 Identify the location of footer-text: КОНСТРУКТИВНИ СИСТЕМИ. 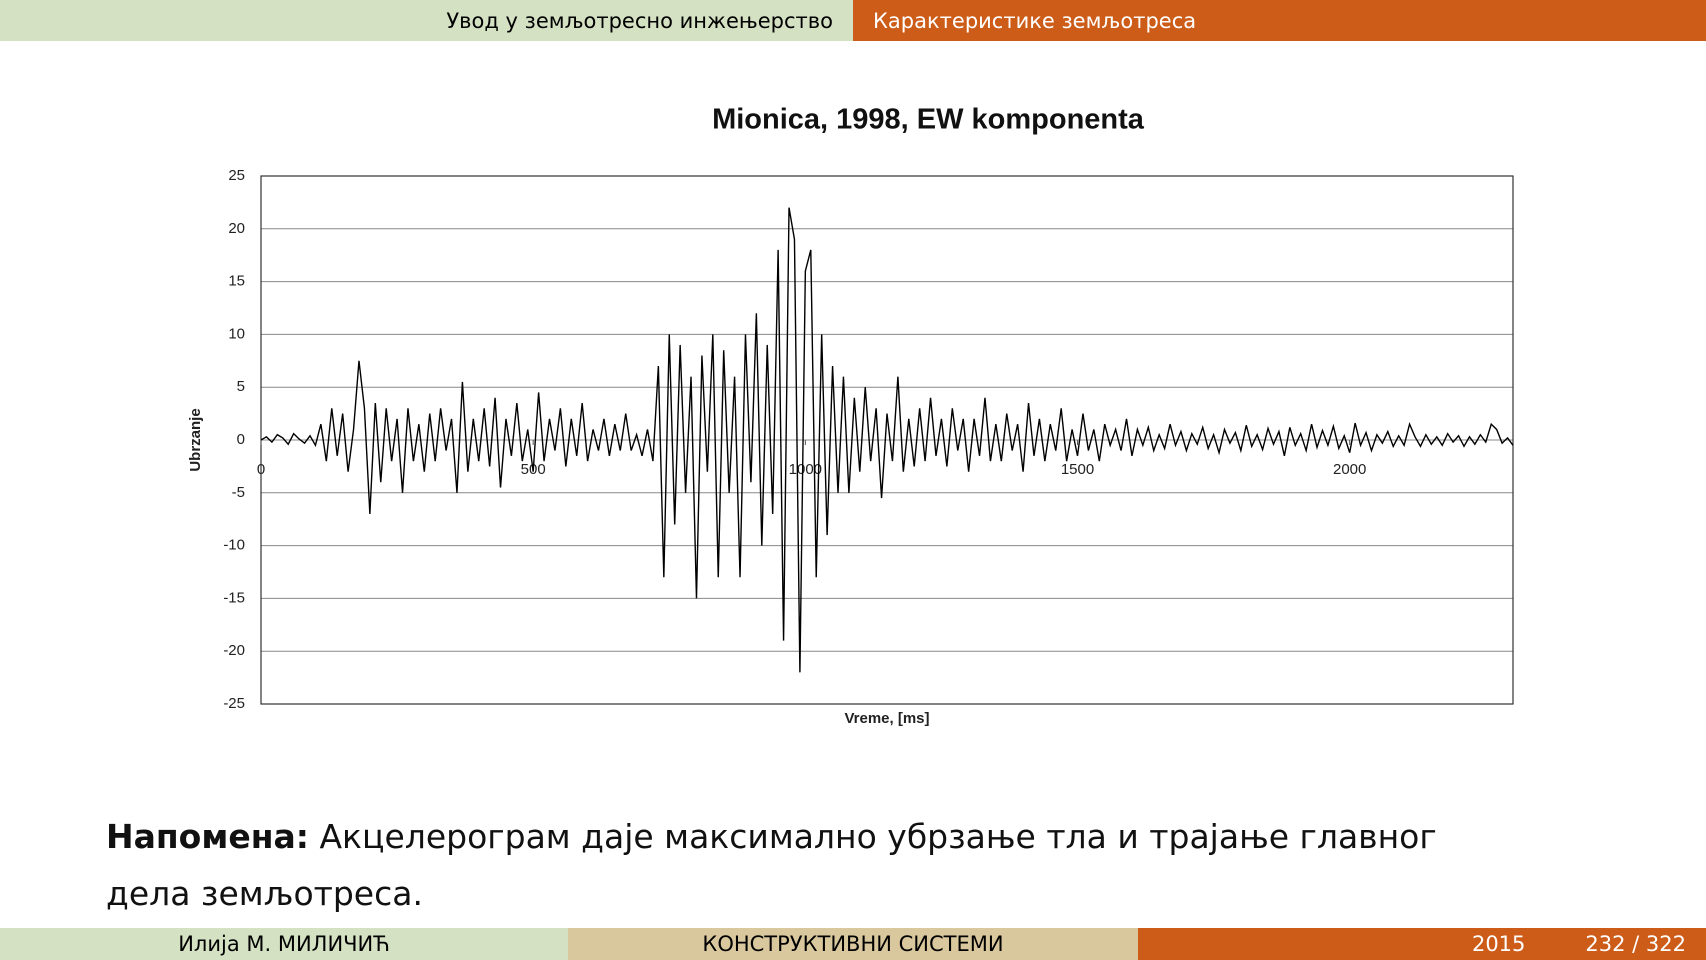
(853, 944).